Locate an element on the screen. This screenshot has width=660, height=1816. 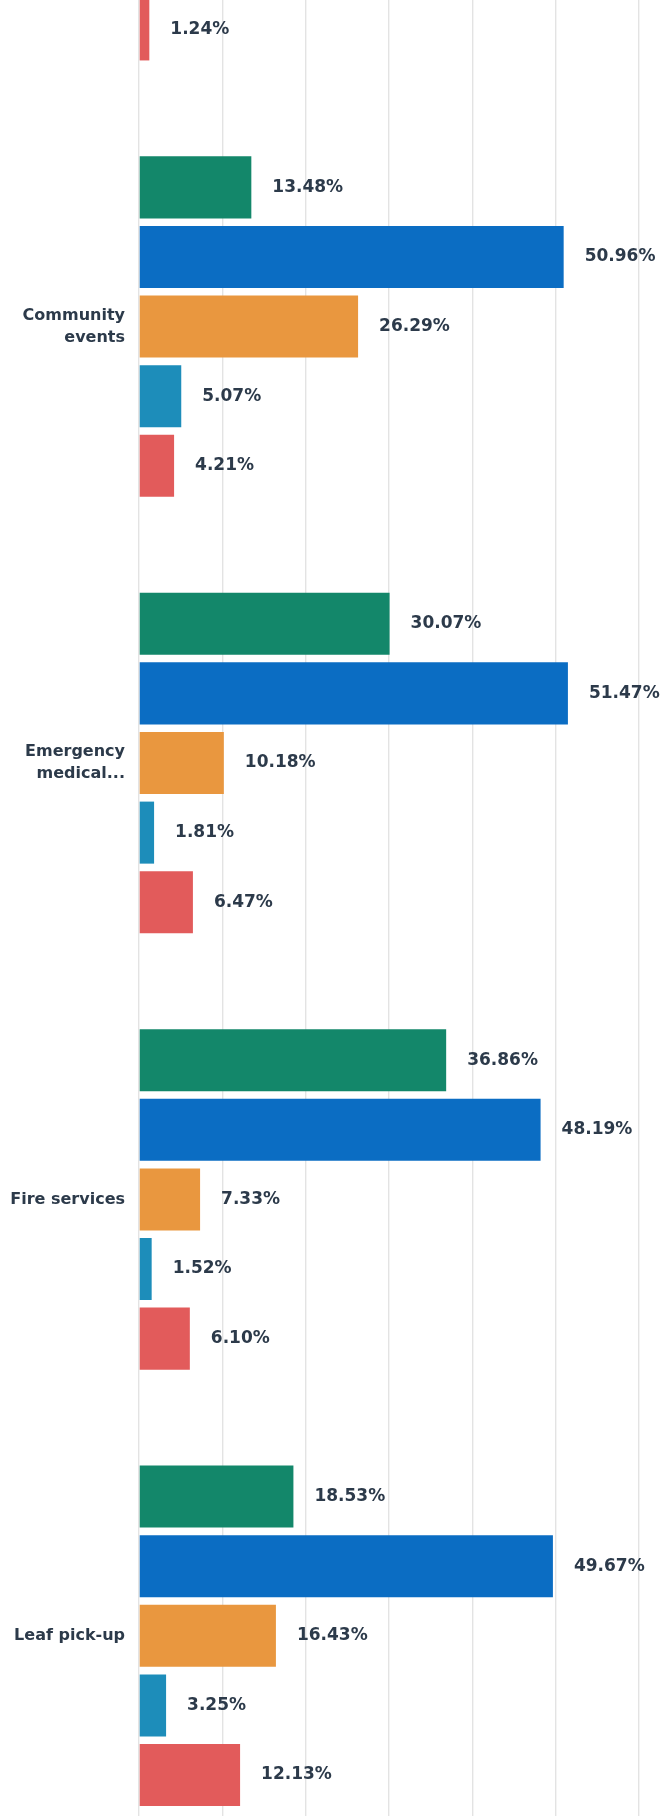
data-label: 5.07% is located at coordinates (232, 394).